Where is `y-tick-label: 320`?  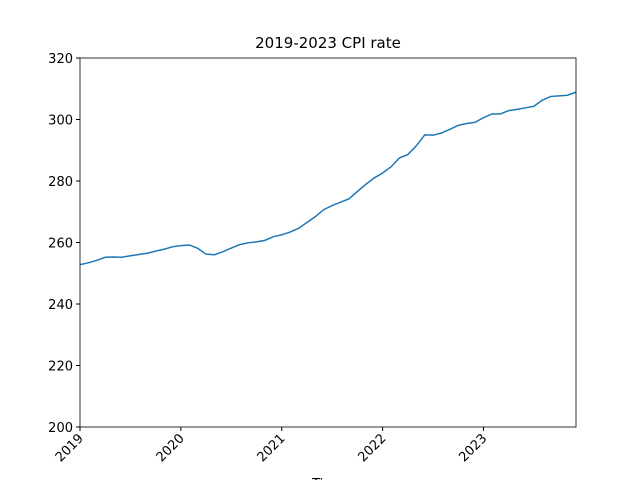
y-tick-label: 320 is located at coordinates (60, 59).